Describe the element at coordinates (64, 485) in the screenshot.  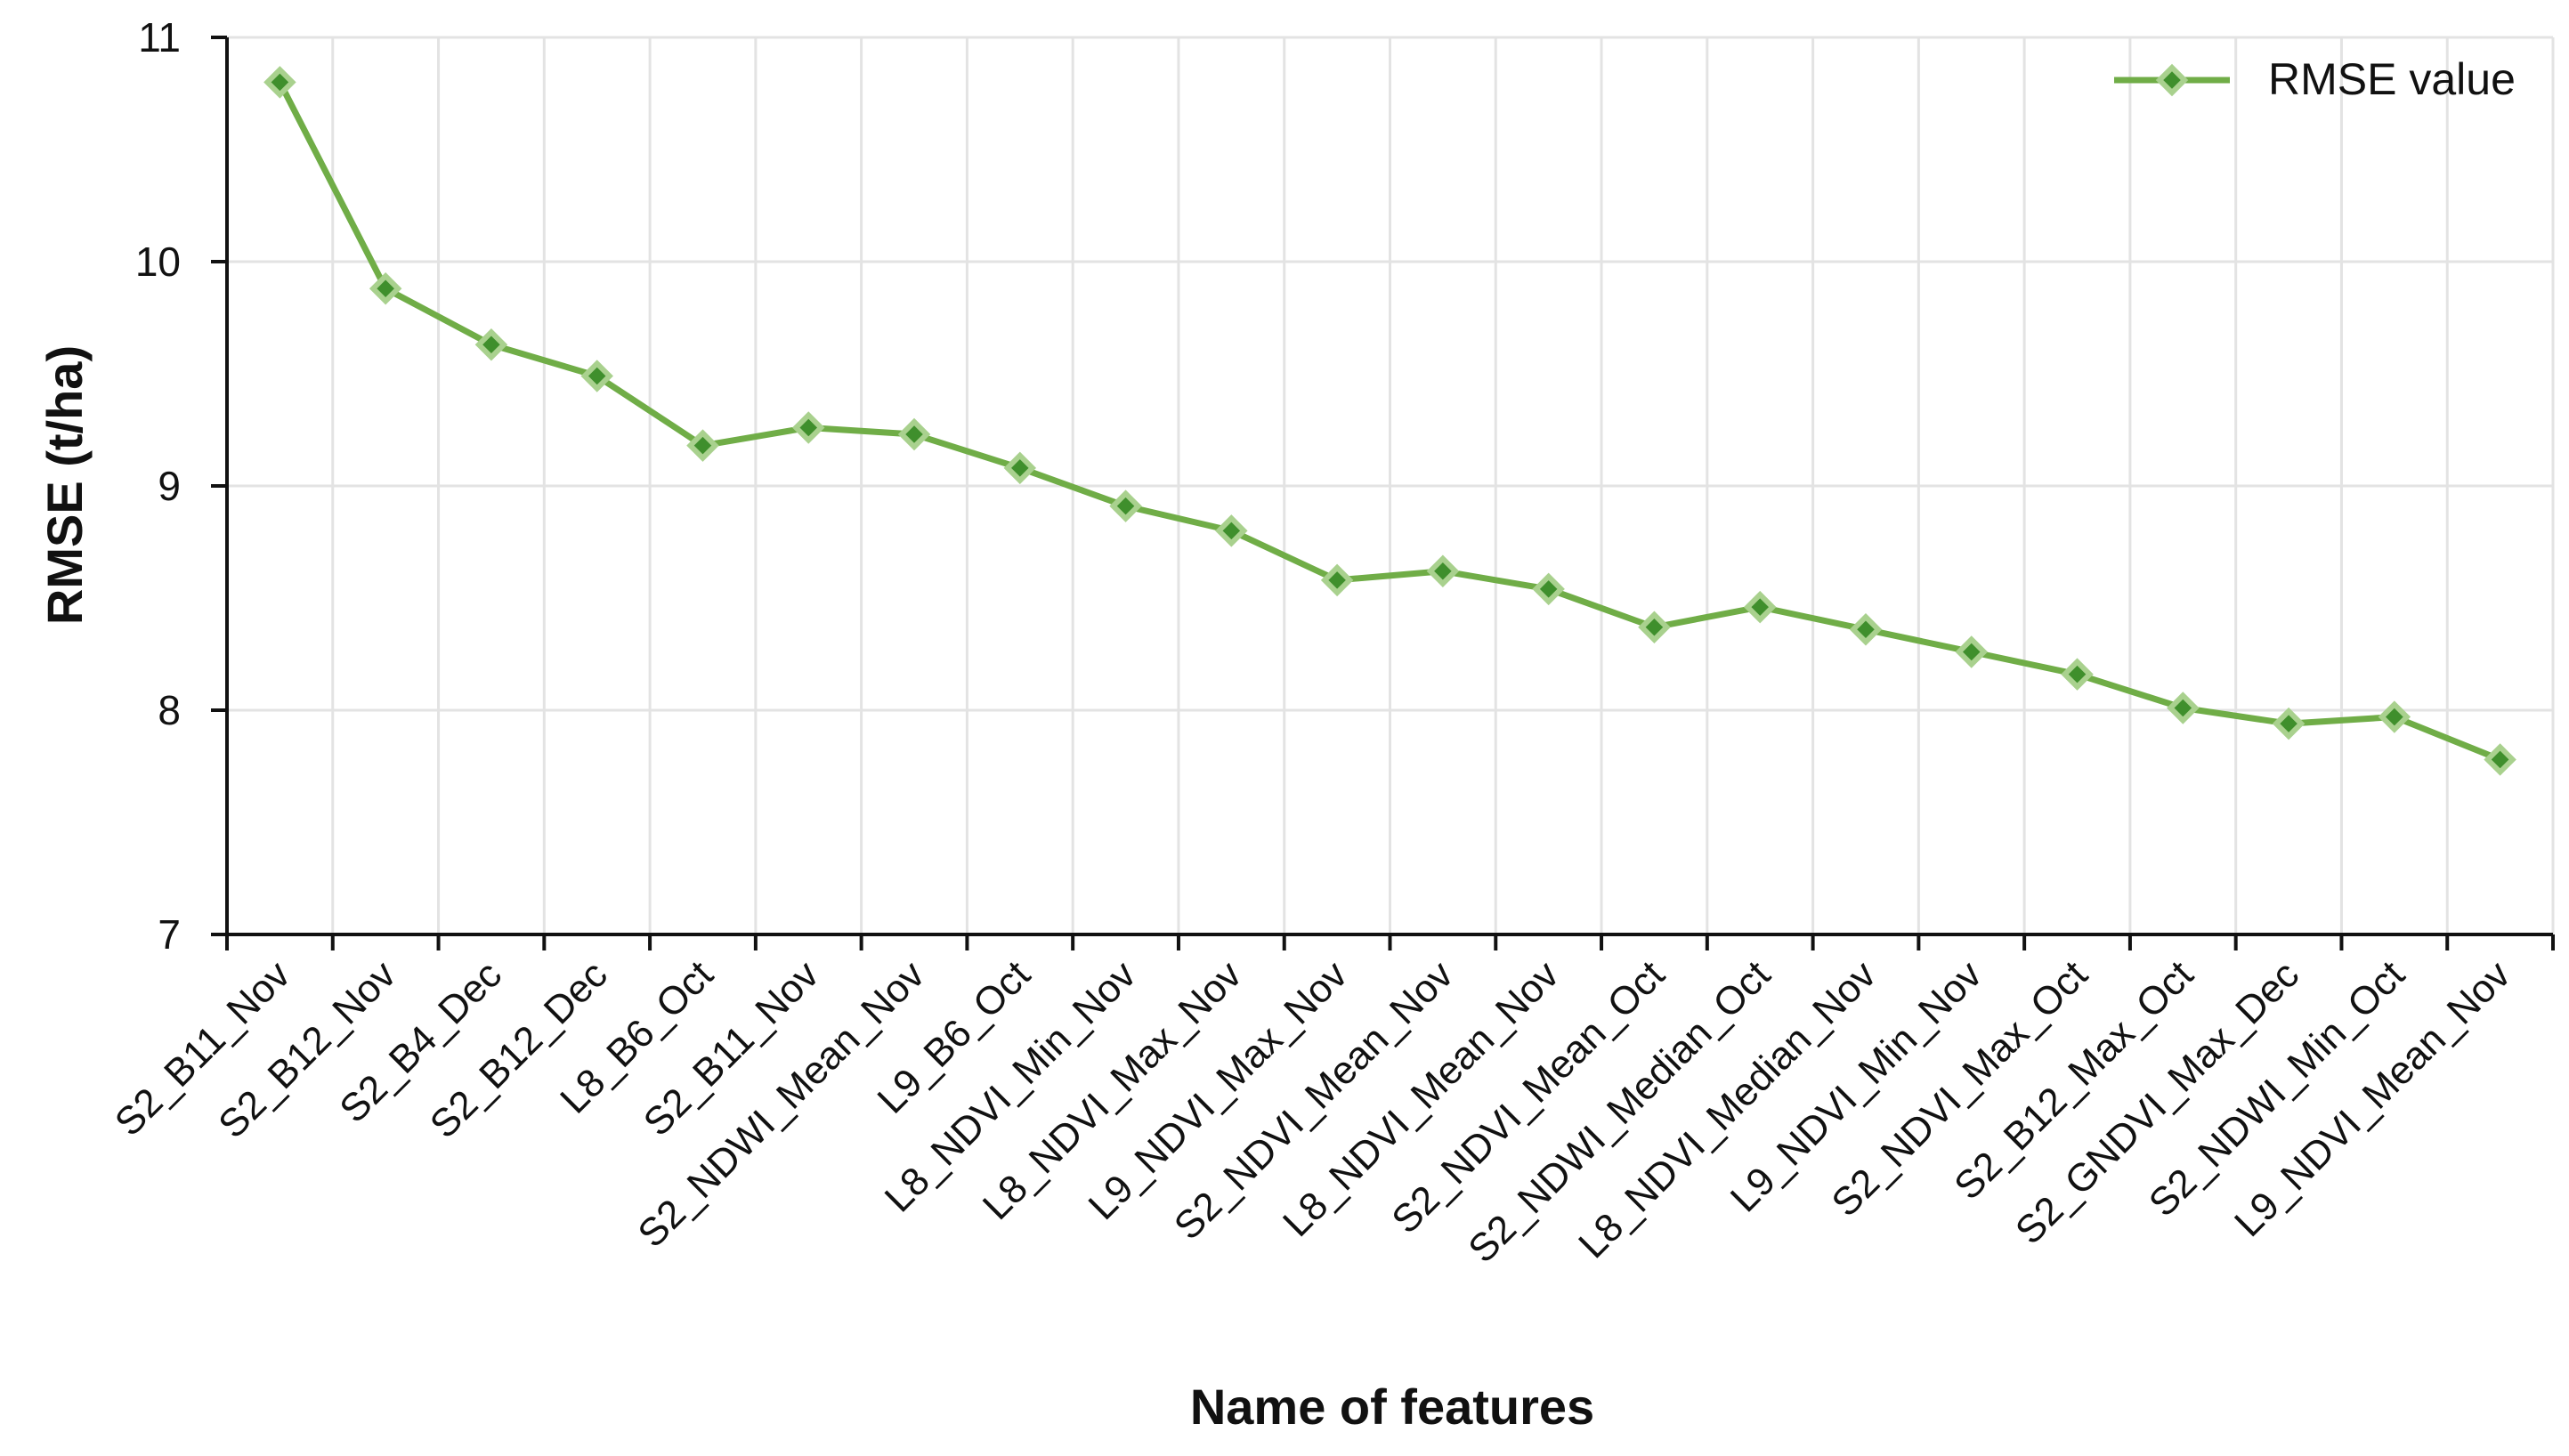
I see `y-axis-title: RMSE (t/ha)` at that location.